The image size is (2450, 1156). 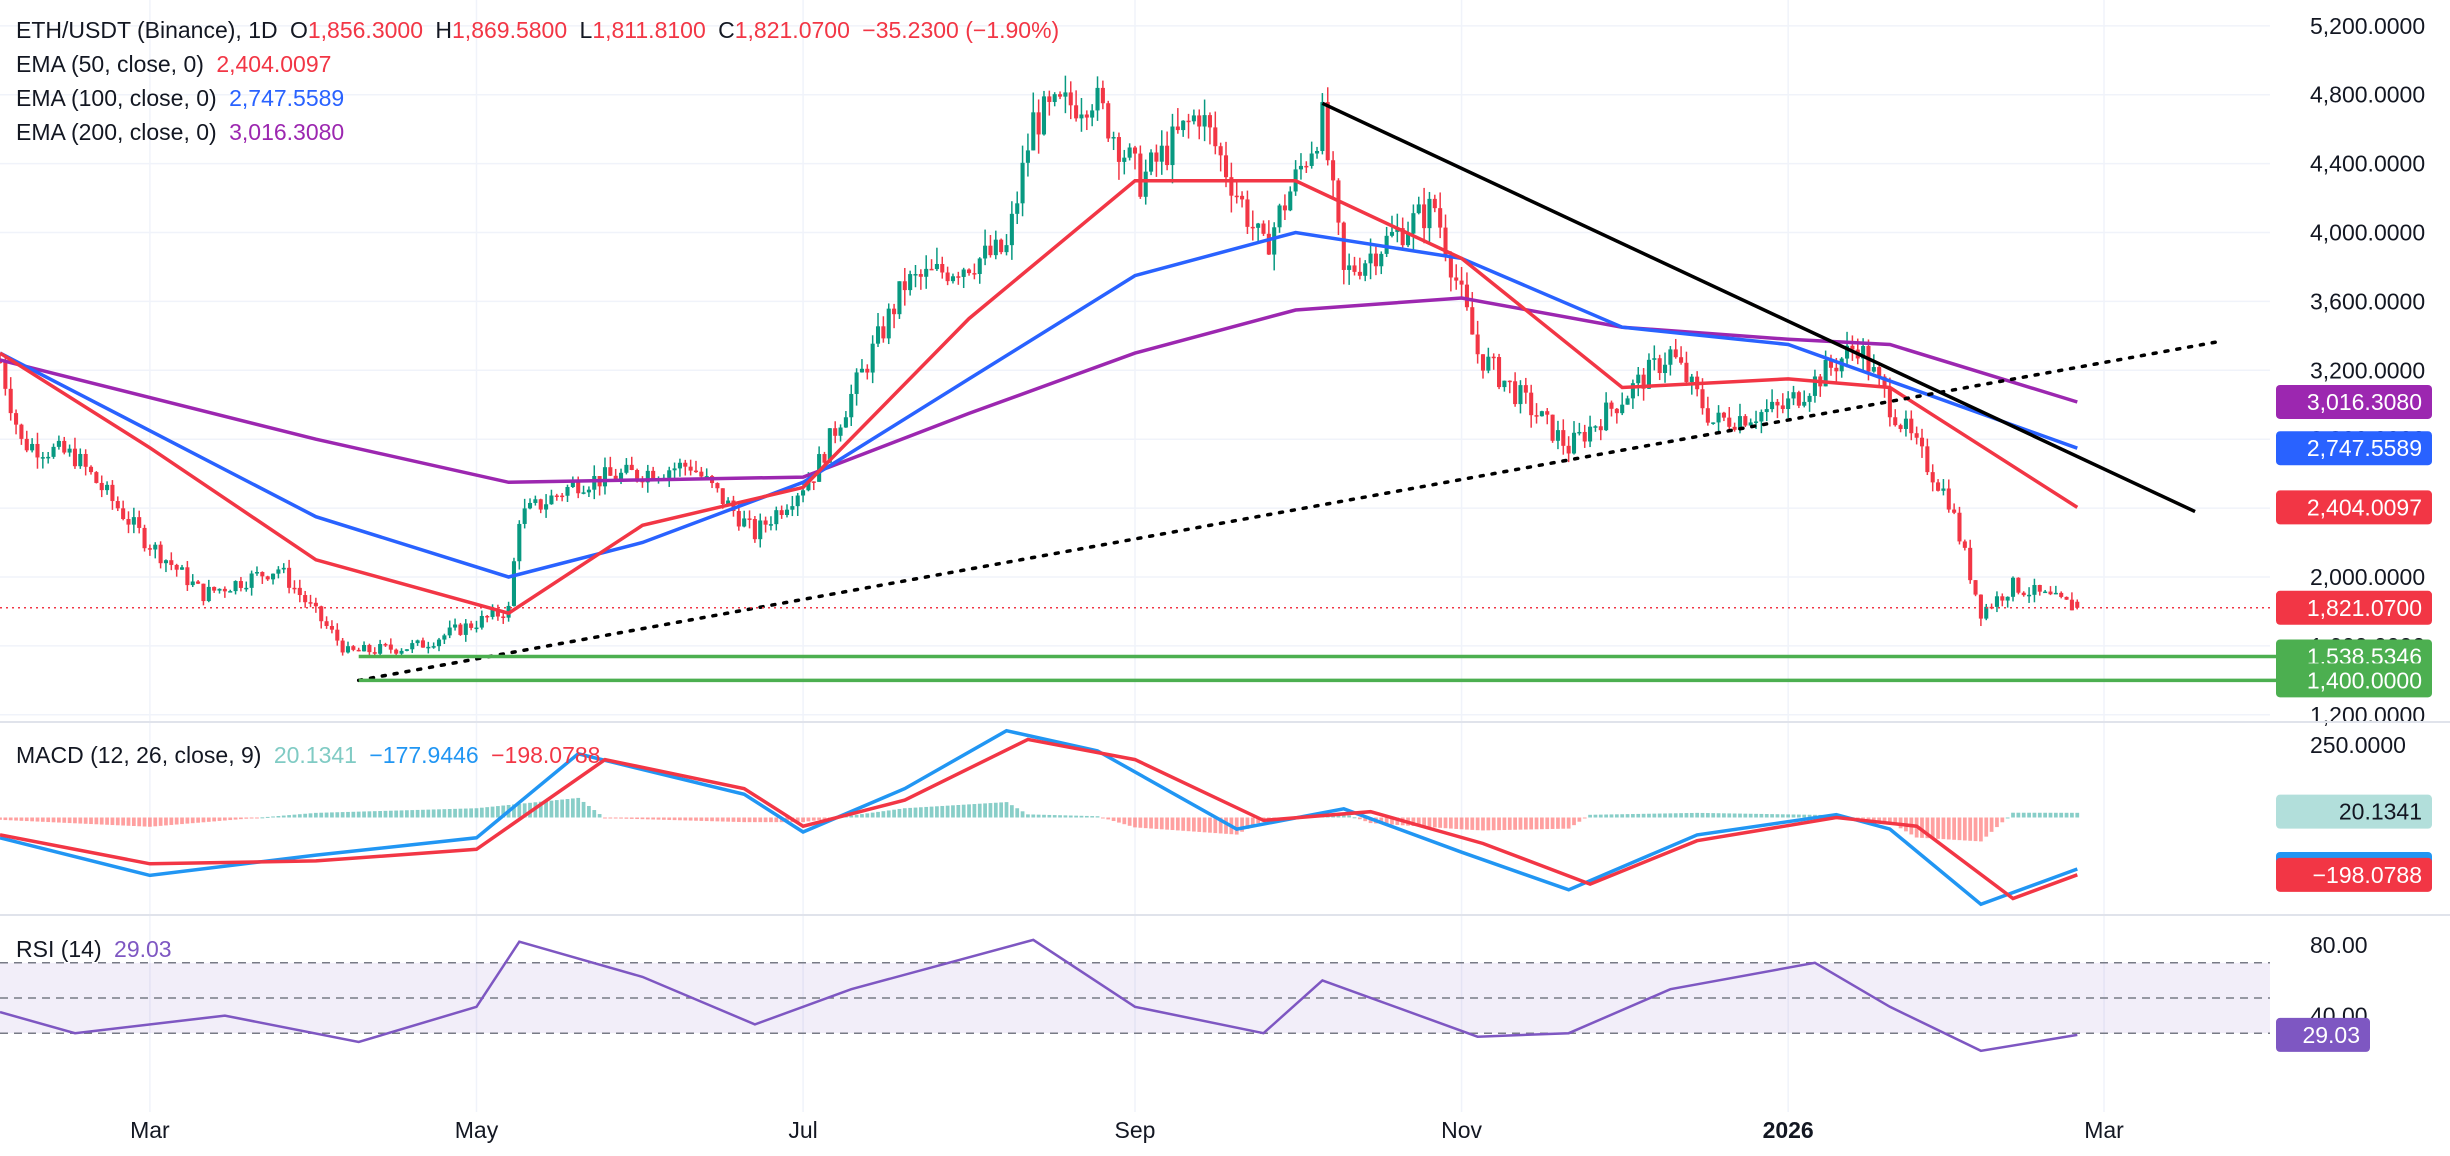 I want to click on time-axis-label: Jul, so click(x=802, y=1130).